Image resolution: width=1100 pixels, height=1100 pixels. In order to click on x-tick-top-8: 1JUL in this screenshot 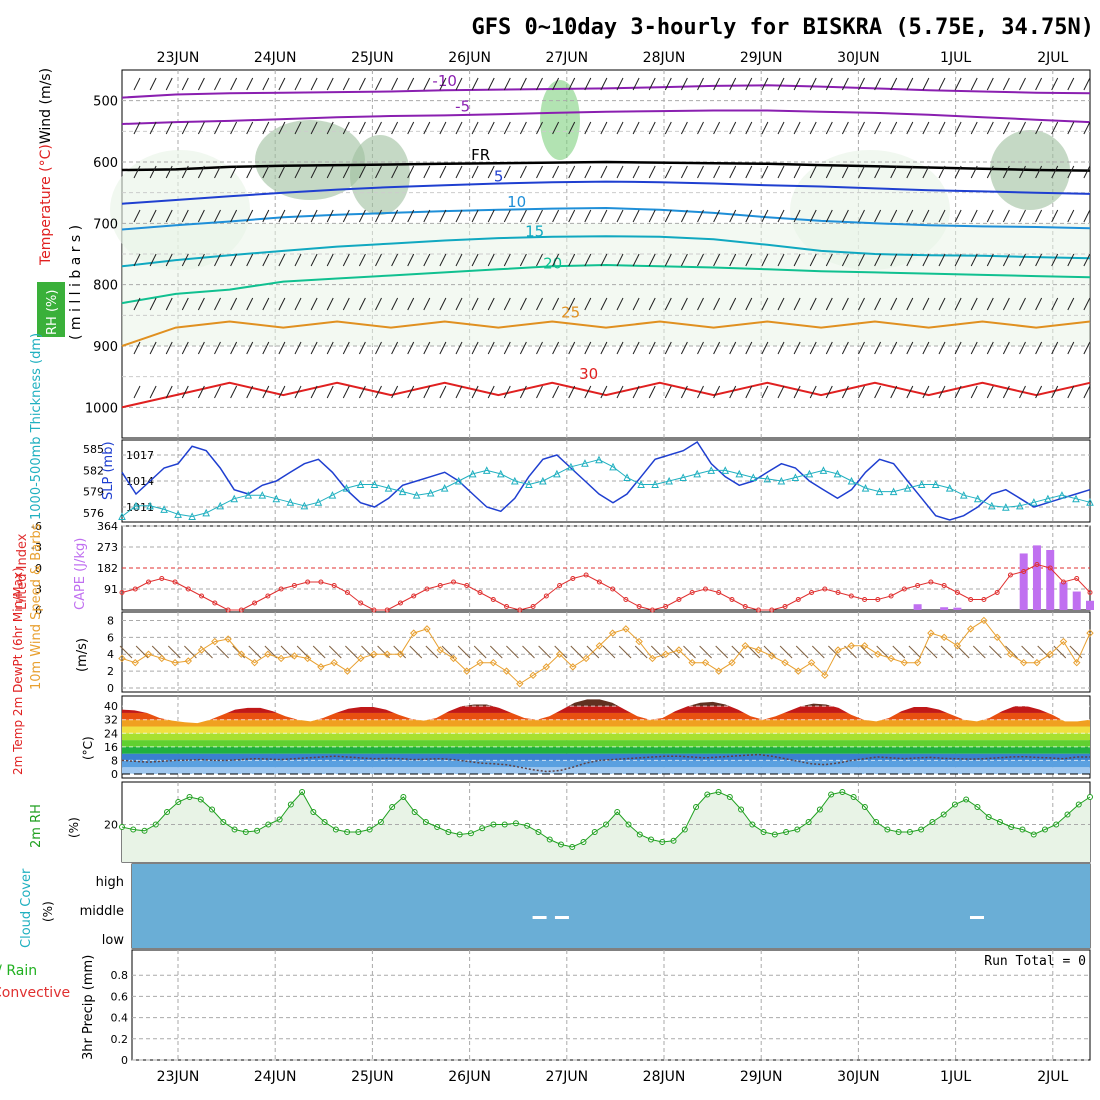, I will do `click(955, 58)`.